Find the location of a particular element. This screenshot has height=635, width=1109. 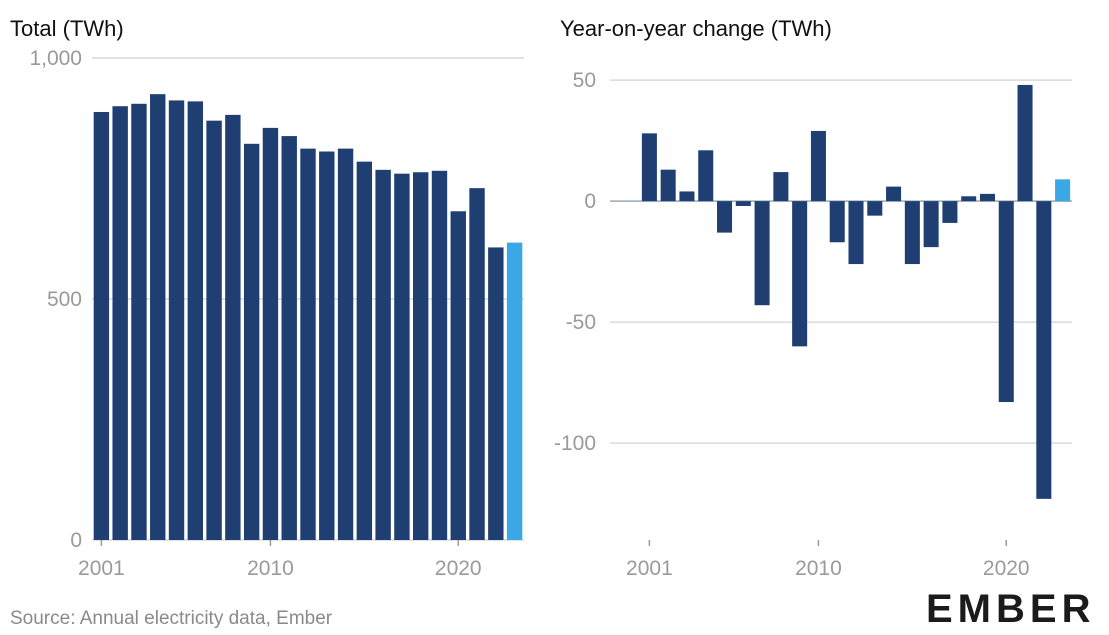

yoy-bar-2002 is located at coordinates (668, 185).